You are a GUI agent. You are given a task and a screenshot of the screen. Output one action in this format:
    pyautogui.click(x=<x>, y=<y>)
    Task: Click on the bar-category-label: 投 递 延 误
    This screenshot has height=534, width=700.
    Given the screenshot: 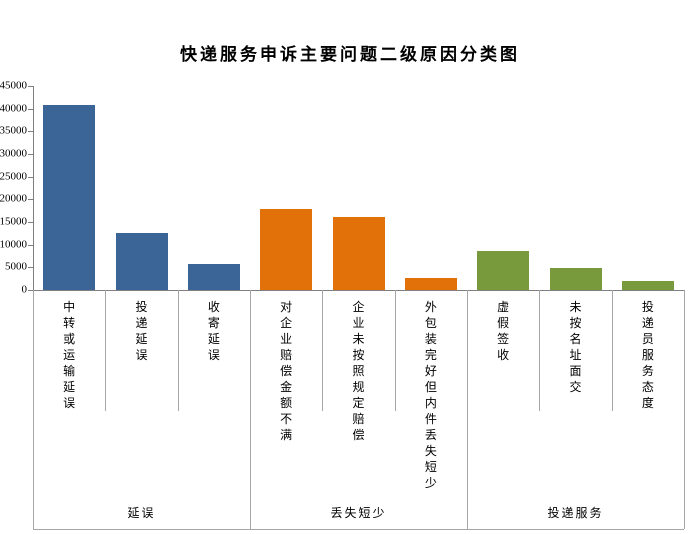 What is the action you would take?
    pyautogui.click(x=141, y=331)
    